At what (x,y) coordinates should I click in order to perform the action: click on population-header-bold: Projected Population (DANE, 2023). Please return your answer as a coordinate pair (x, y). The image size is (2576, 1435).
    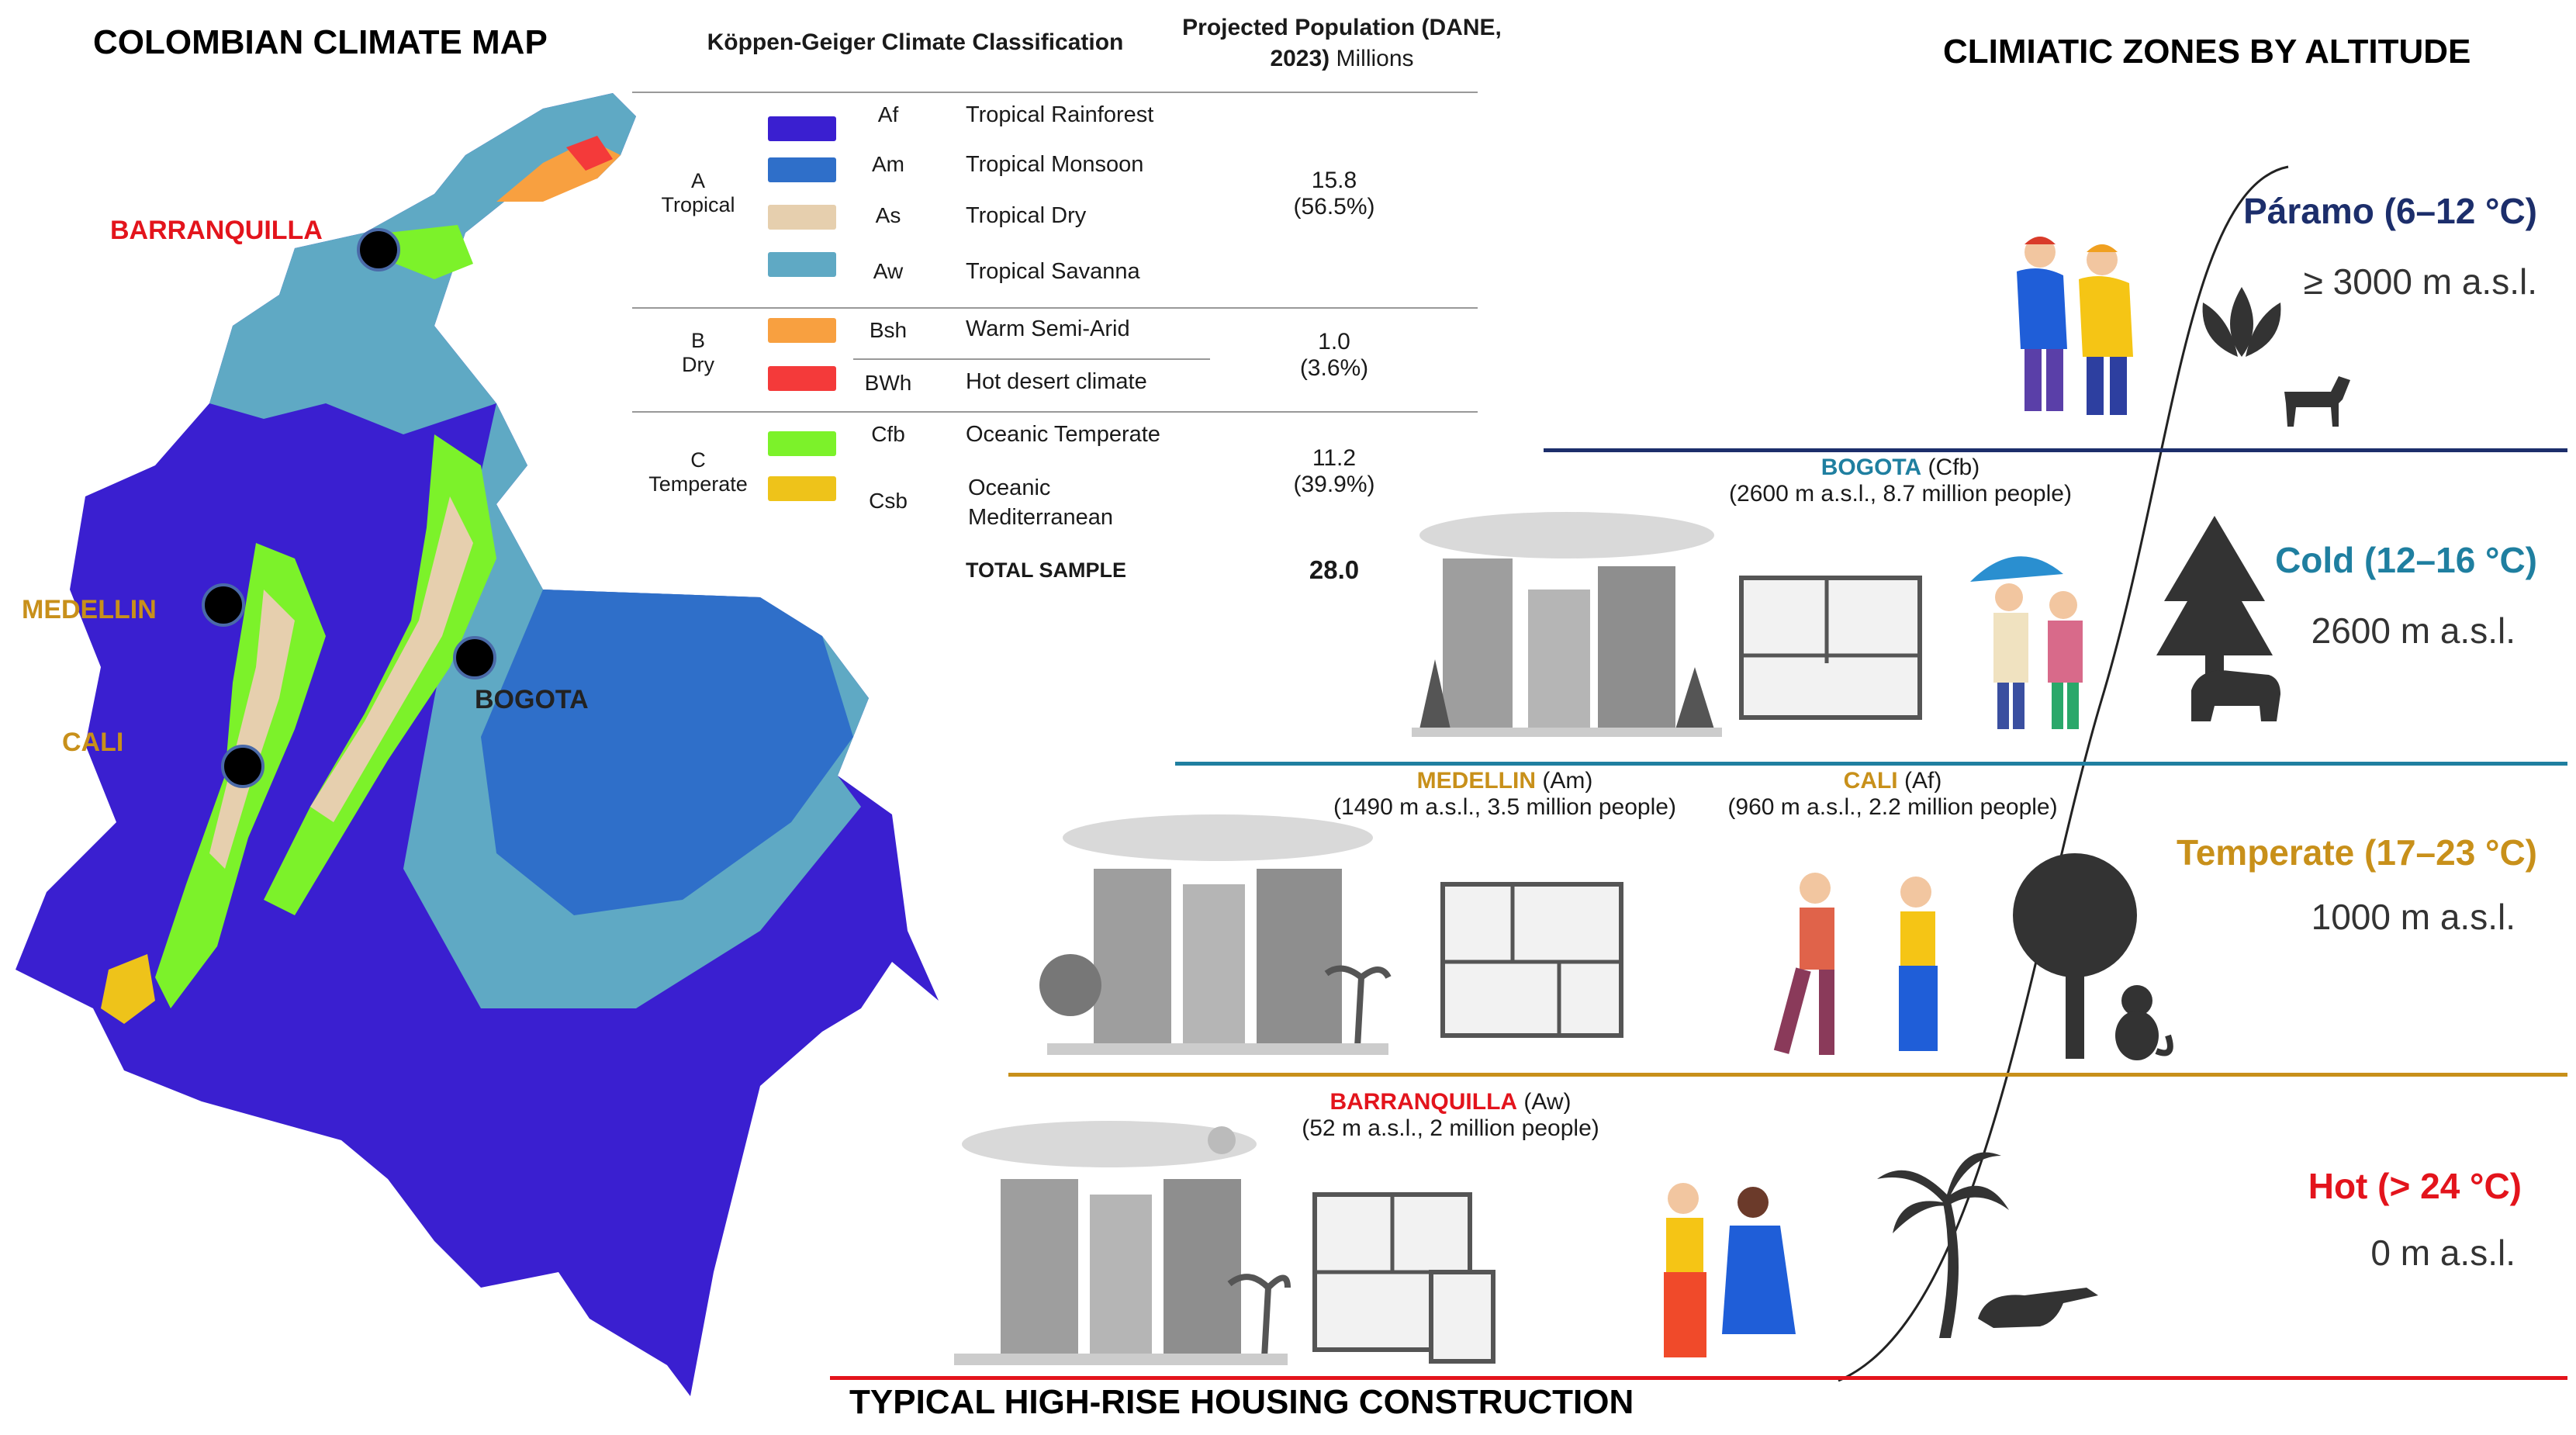
    Looking at the image, I should click on (1342, 43).